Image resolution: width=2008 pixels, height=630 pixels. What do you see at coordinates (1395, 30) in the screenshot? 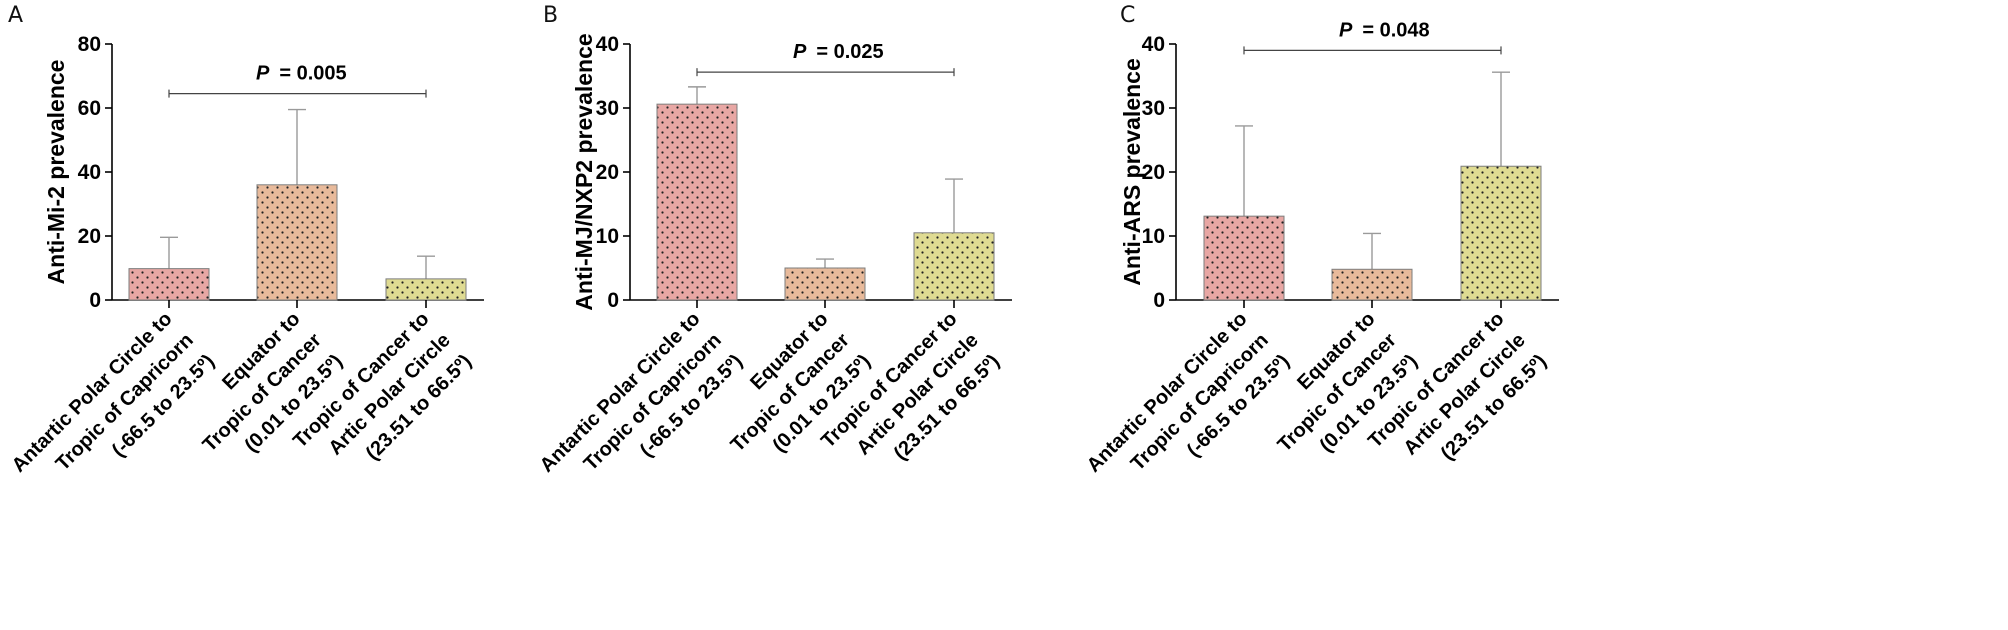
I see `pvalue-text: = 0.048` at bounding box center [1395, 30].